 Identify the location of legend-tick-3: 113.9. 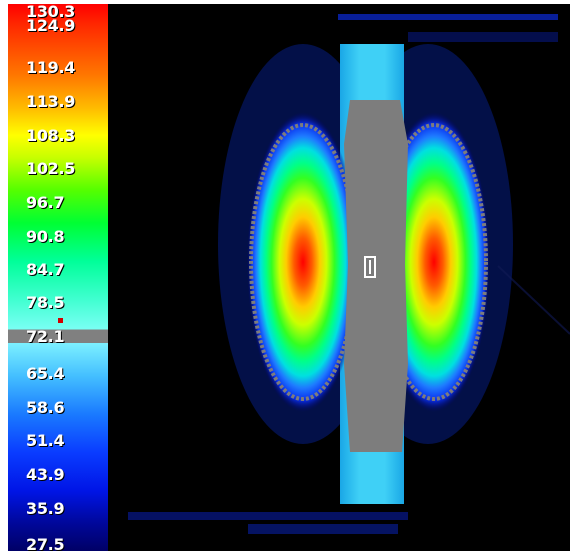
(51, 101).